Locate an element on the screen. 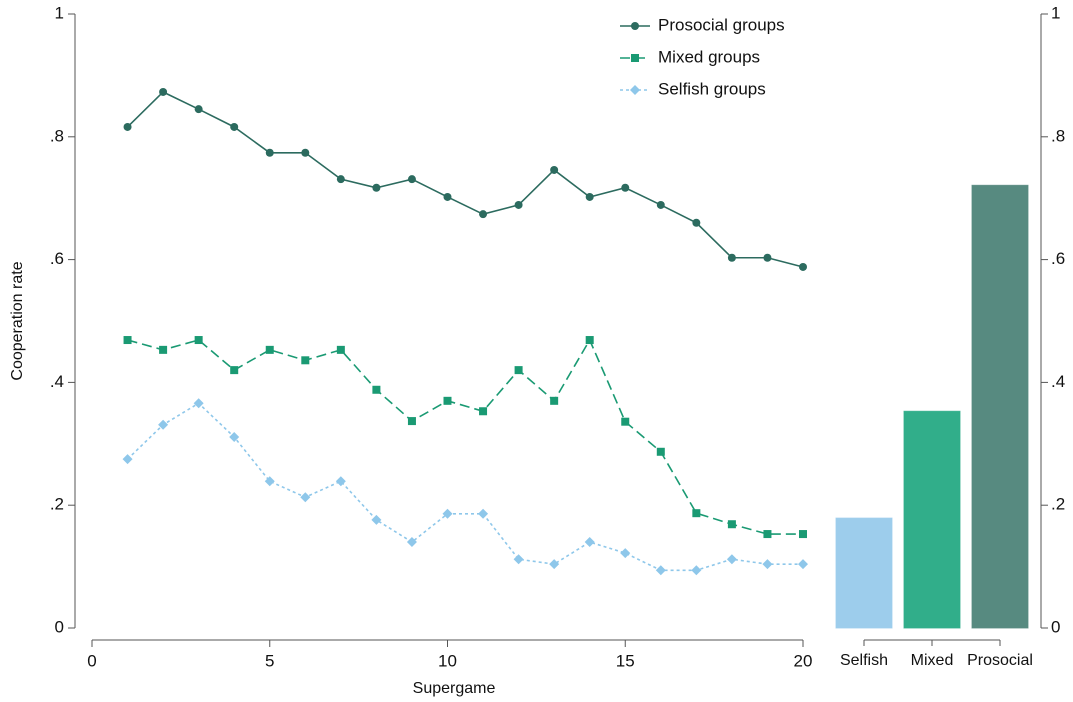 The height and width of the screenshot is (702, 1073). x-tick-label: Selfish is located at coordinates (864, 660).